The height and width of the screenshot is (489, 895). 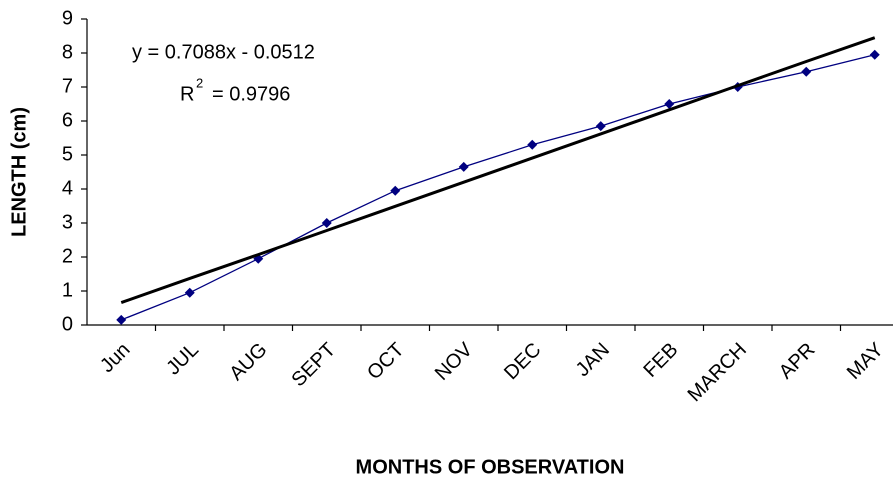 What do you see at coordinates (593, 360) in the screenshot?
I see `x-tick-label: JAN` at bounding box center [593, 360].